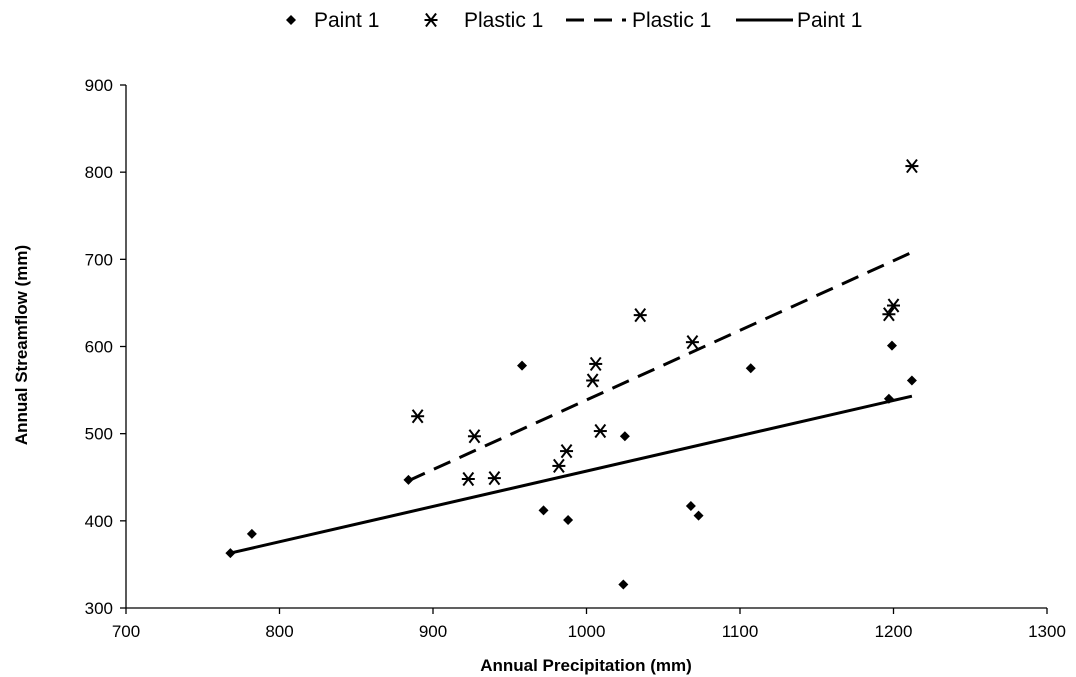 This screenshot has width=1076, height=677. I want to click on x-axis-title: Annual Precipitation (mm), so click(586, 665).